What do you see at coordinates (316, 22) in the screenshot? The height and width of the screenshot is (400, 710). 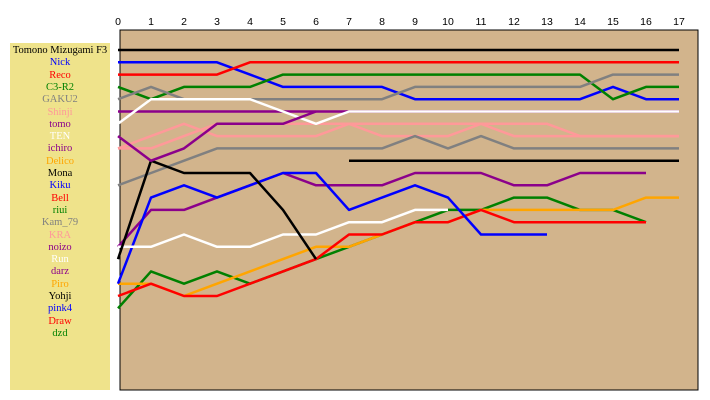 I see `x-tick-label: 6` at bounding box center [316, 22].